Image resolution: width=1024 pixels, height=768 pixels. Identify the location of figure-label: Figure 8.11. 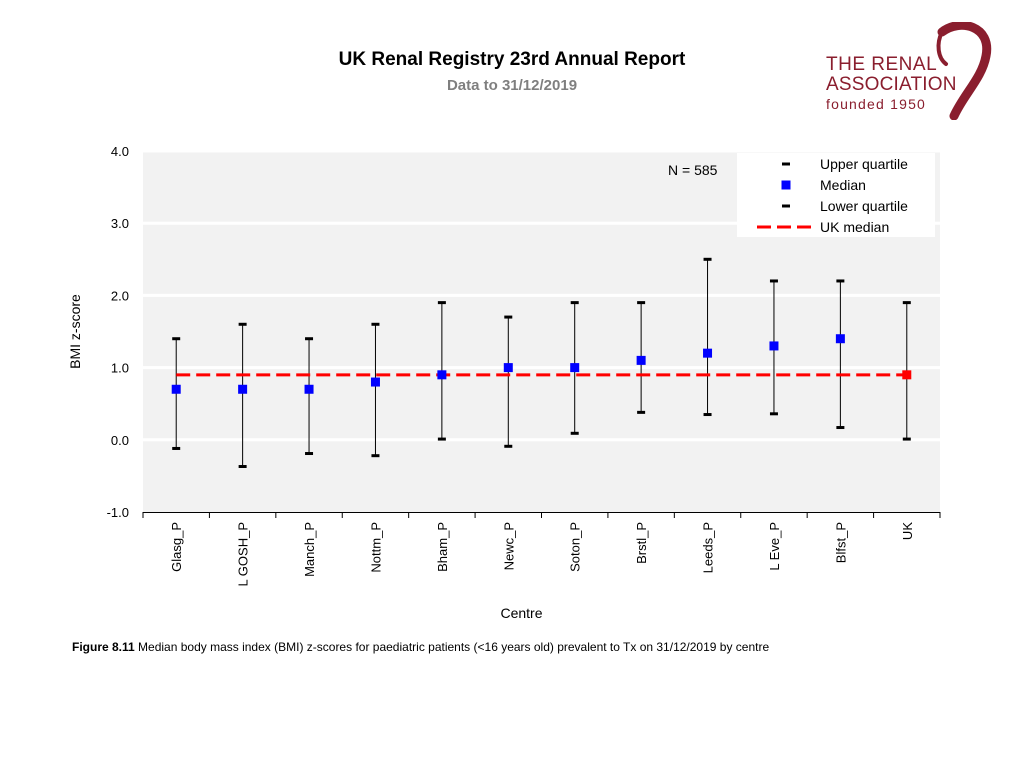
(103, 647).